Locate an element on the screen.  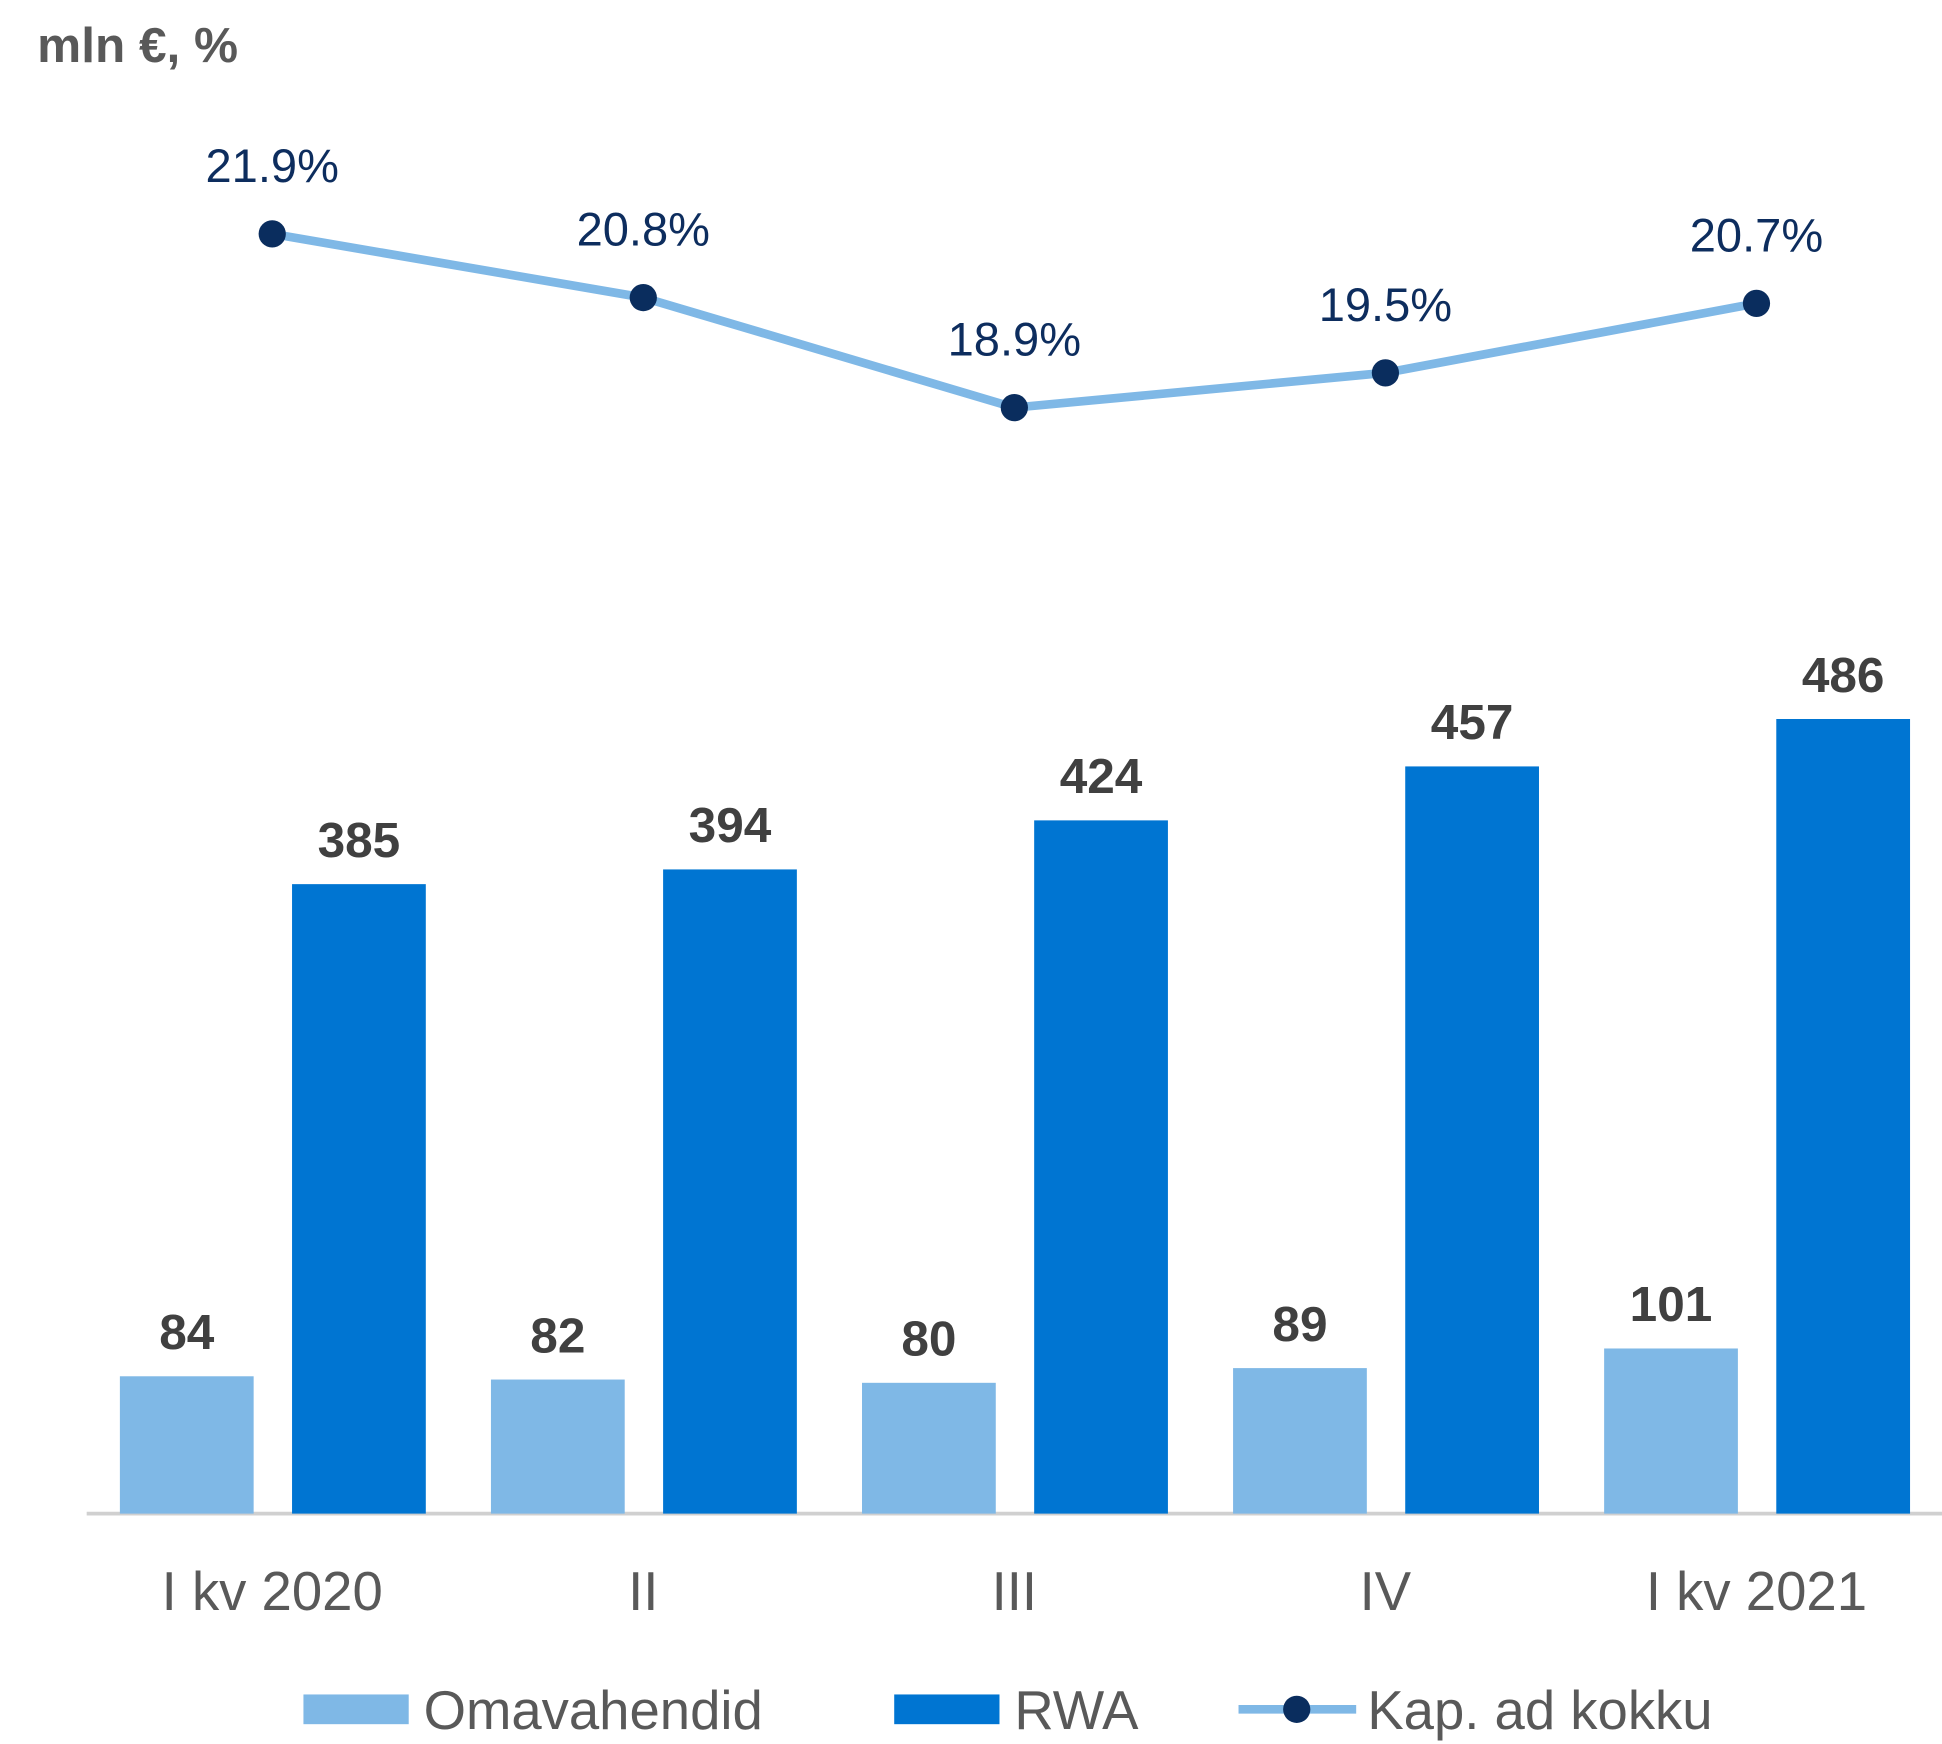
bar-value-label: 80 is located at coordinates (928, 1339).